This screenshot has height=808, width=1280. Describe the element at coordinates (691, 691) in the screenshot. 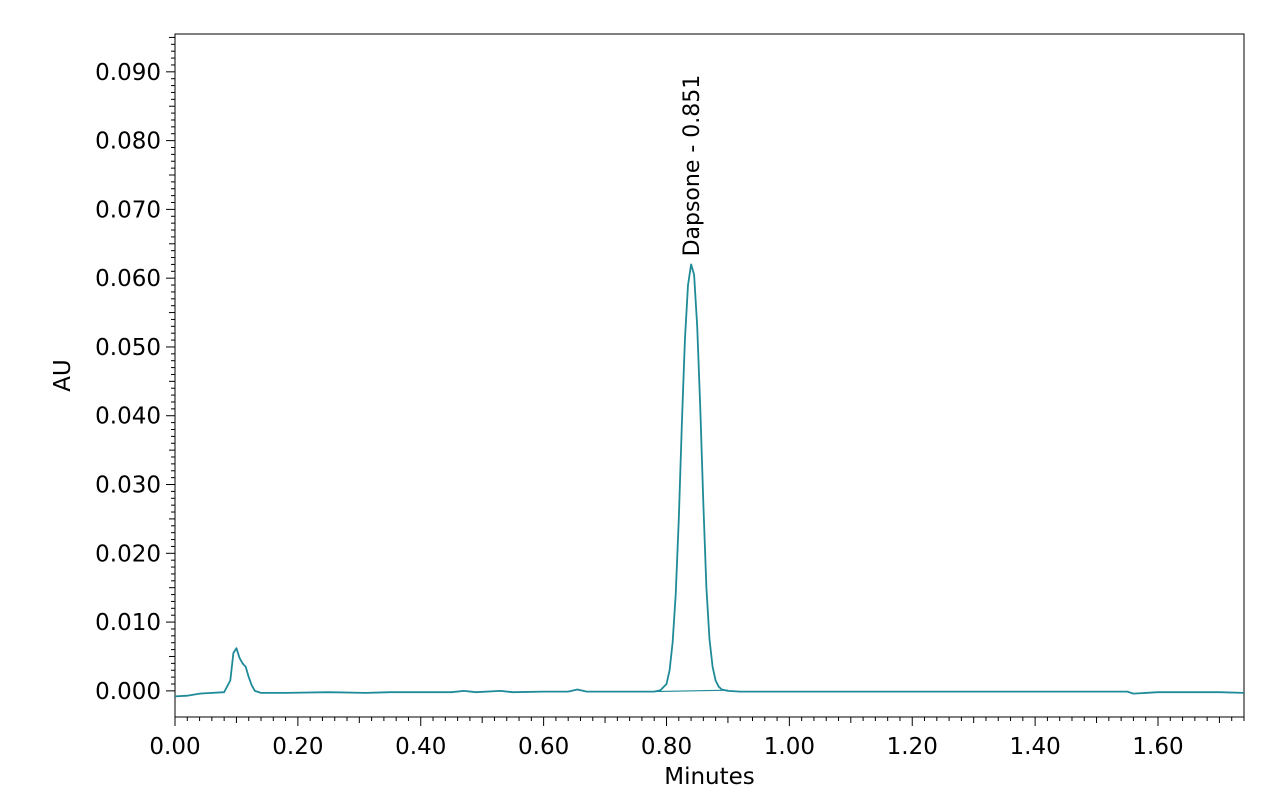

I see `peak-baseline` at that location.